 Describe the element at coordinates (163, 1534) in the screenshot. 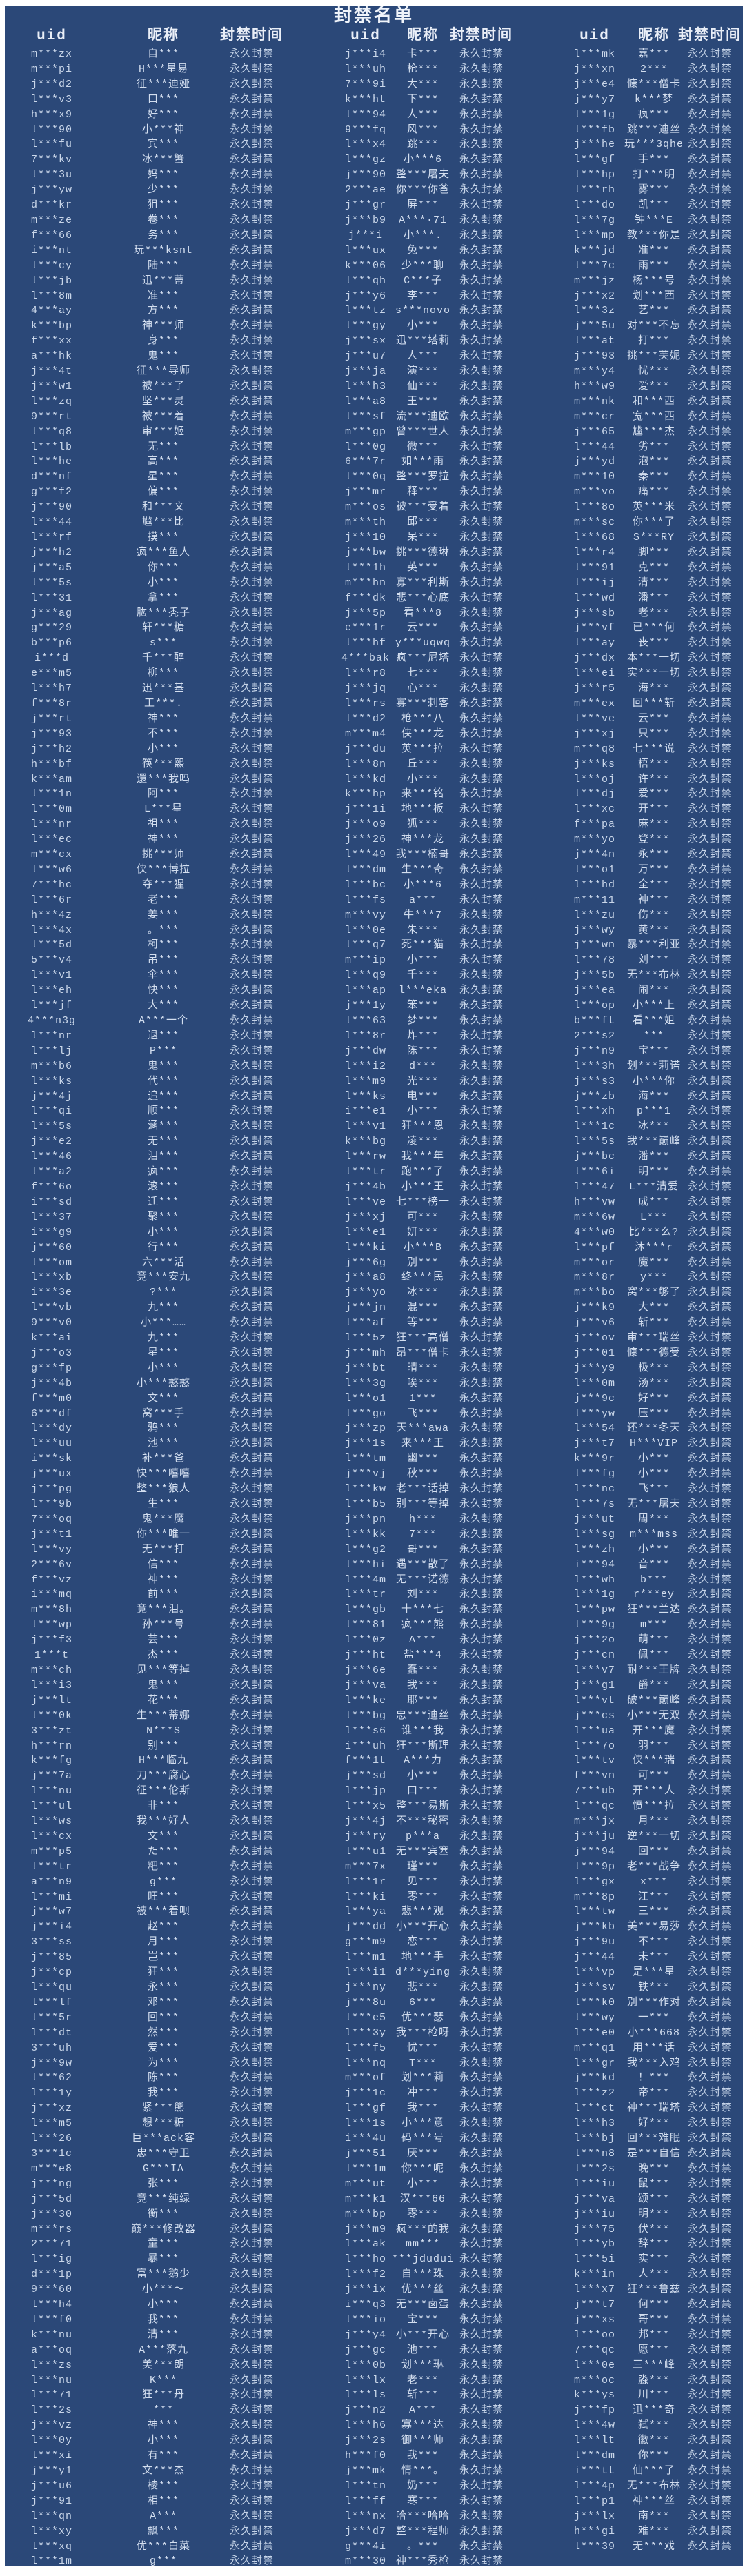

I see `nickname-cell: 你***唯一` at that location.